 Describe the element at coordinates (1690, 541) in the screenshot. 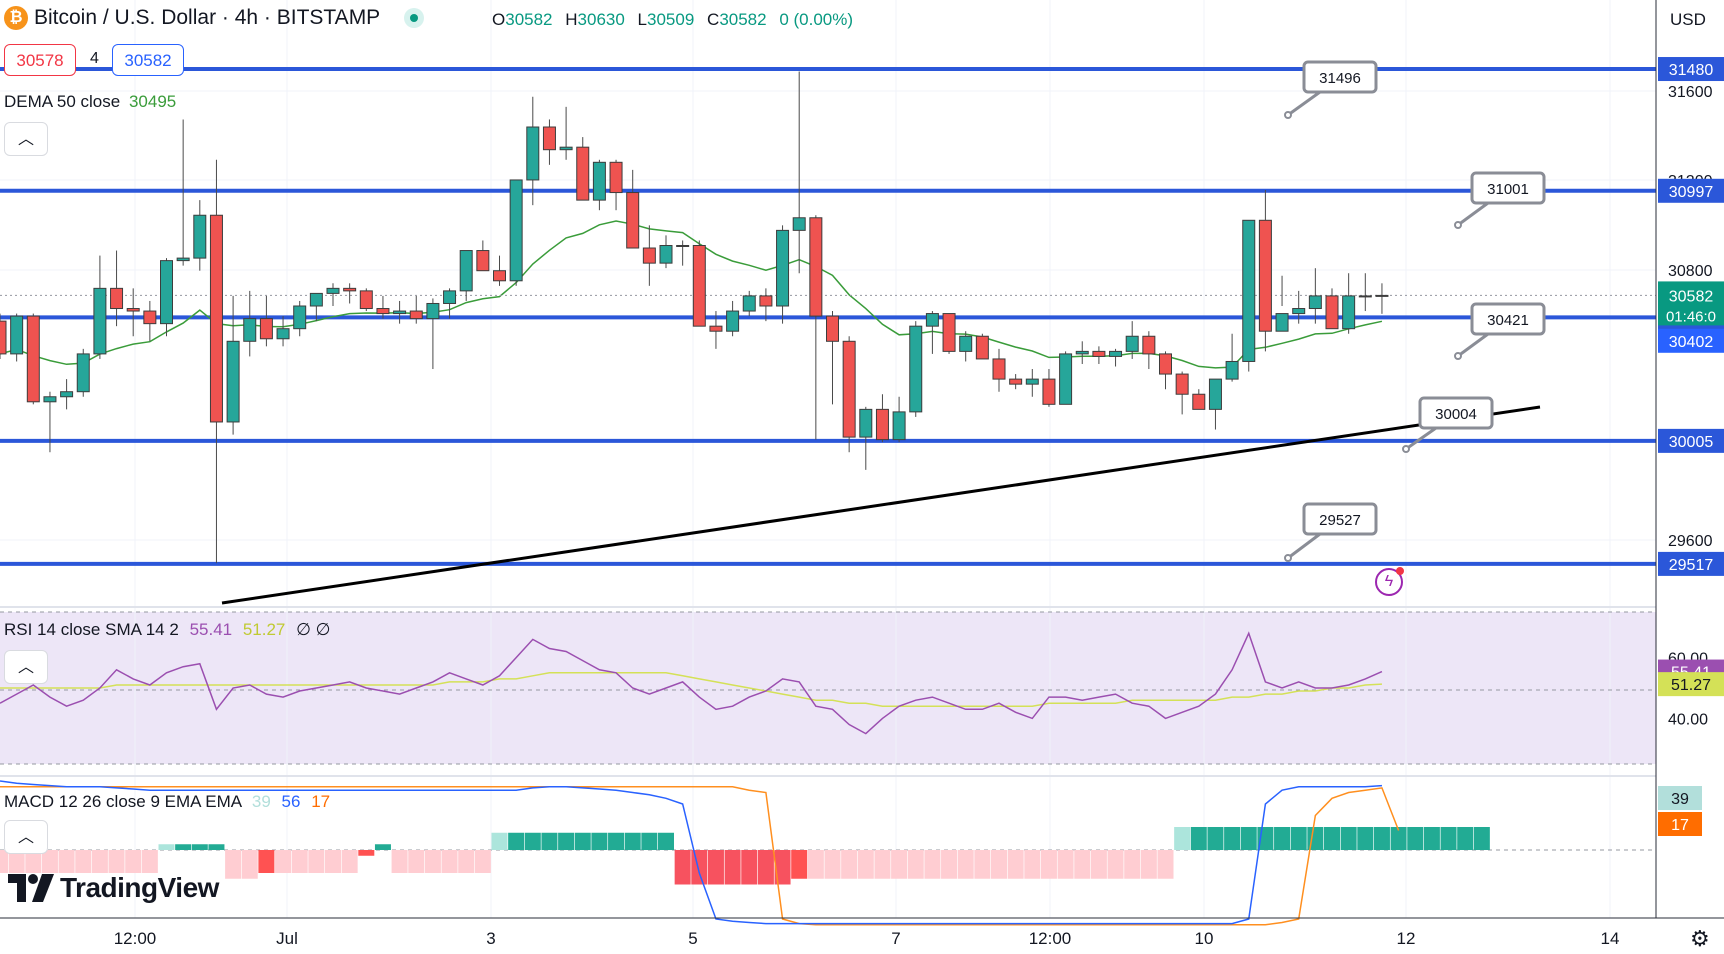

I see `price-tick-label: 29600` at that location.